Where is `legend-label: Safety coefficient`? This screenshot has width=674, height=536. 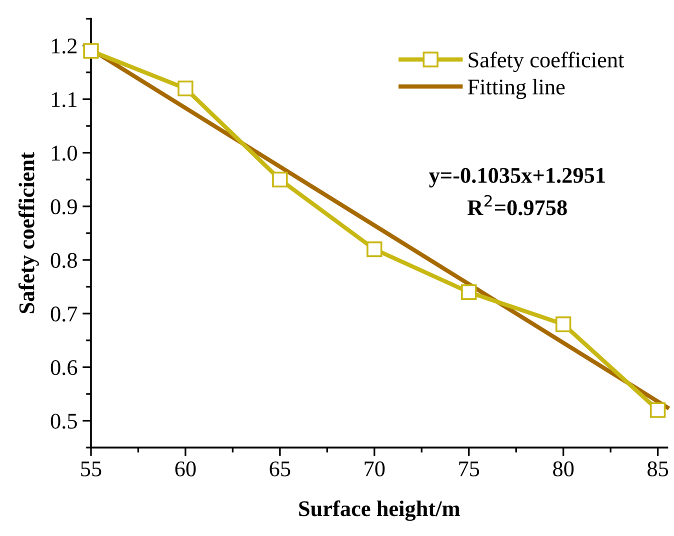
legend-label: Safety coefficient is located at coordinates (546, 62).